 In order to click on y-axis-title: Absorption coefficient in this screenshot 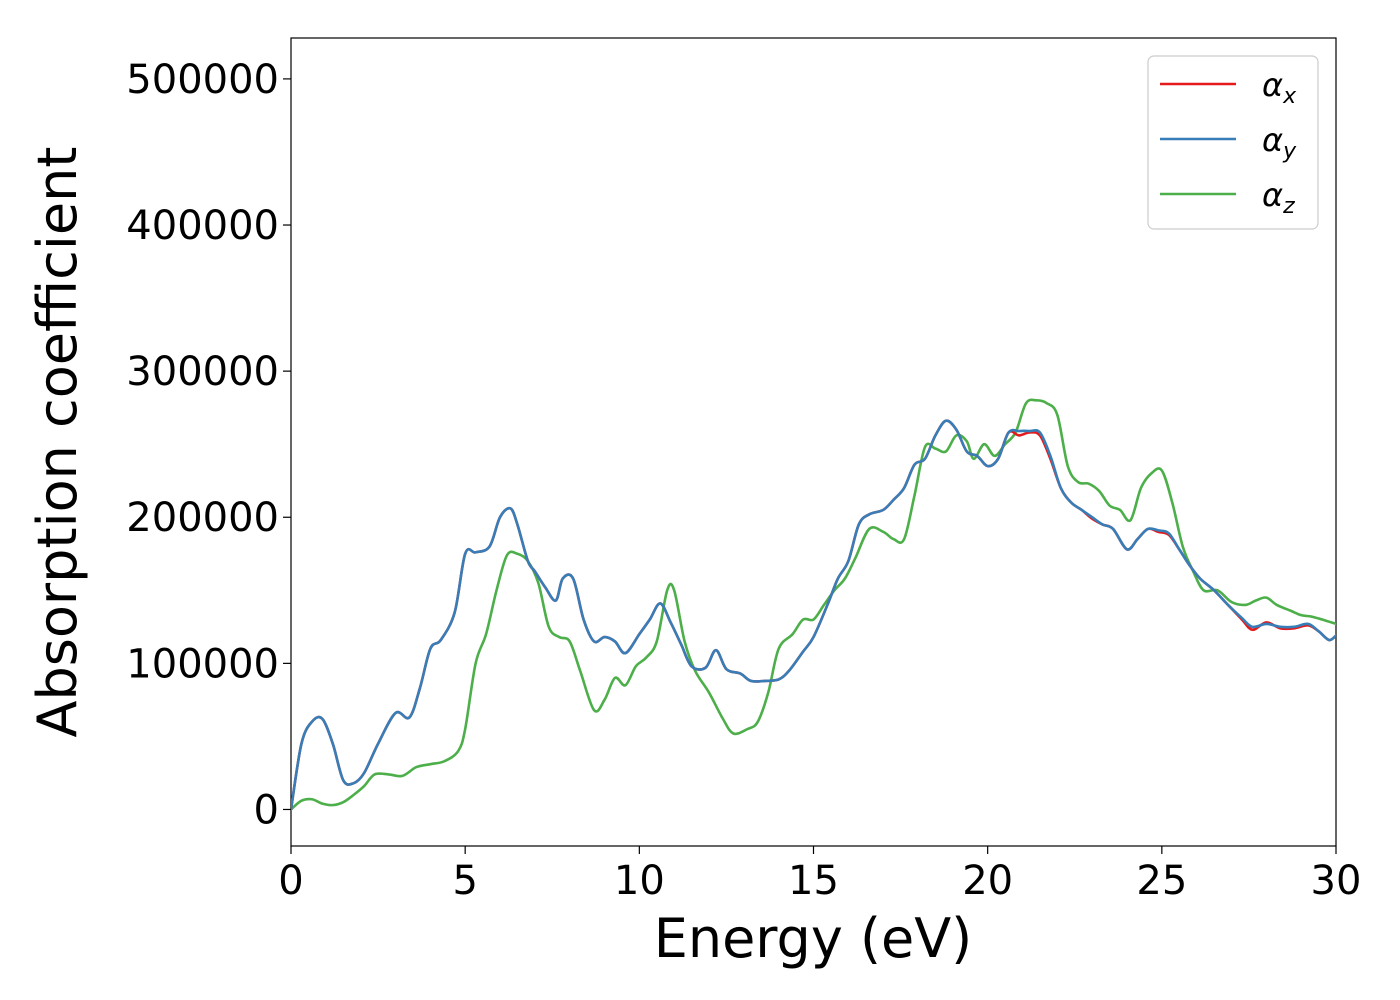, I will do `click(57, 442)`.